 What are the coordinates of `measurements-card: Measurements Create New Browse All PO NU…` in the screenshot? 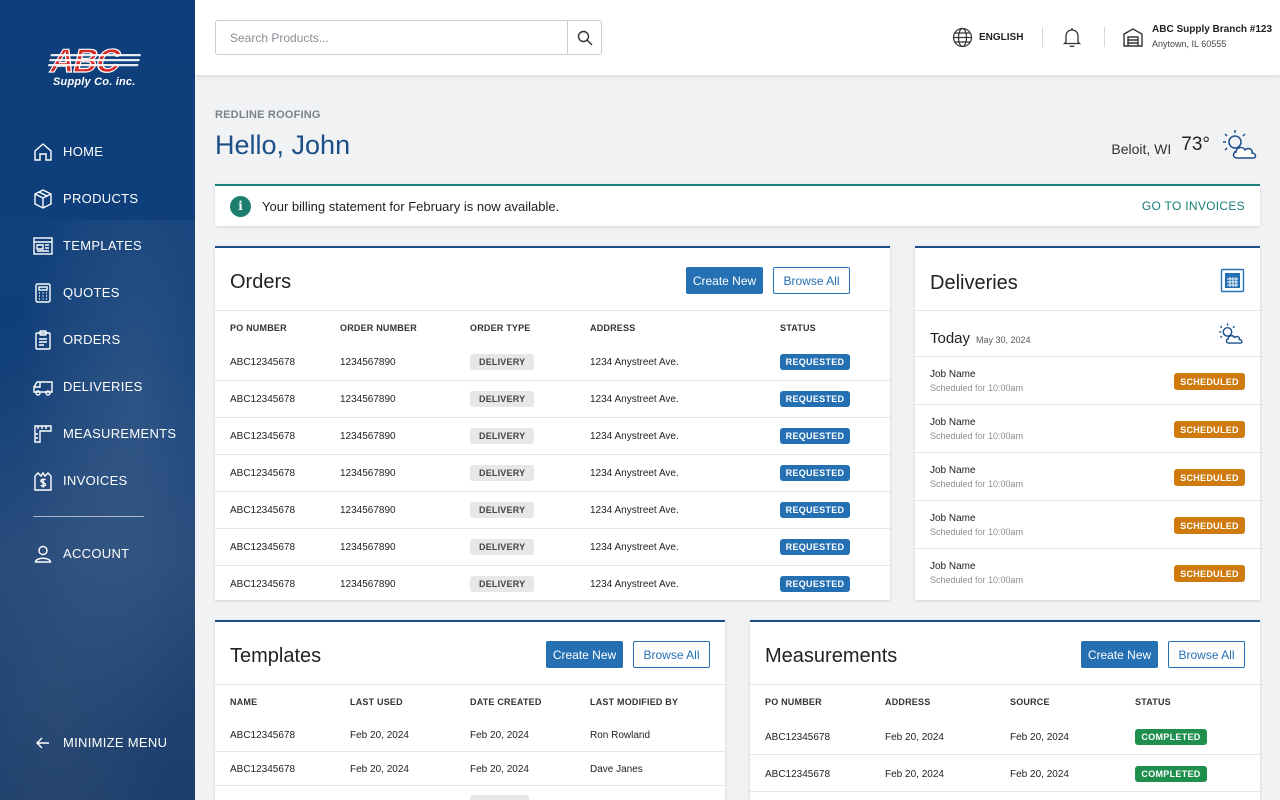 It's located at (1005, 710).